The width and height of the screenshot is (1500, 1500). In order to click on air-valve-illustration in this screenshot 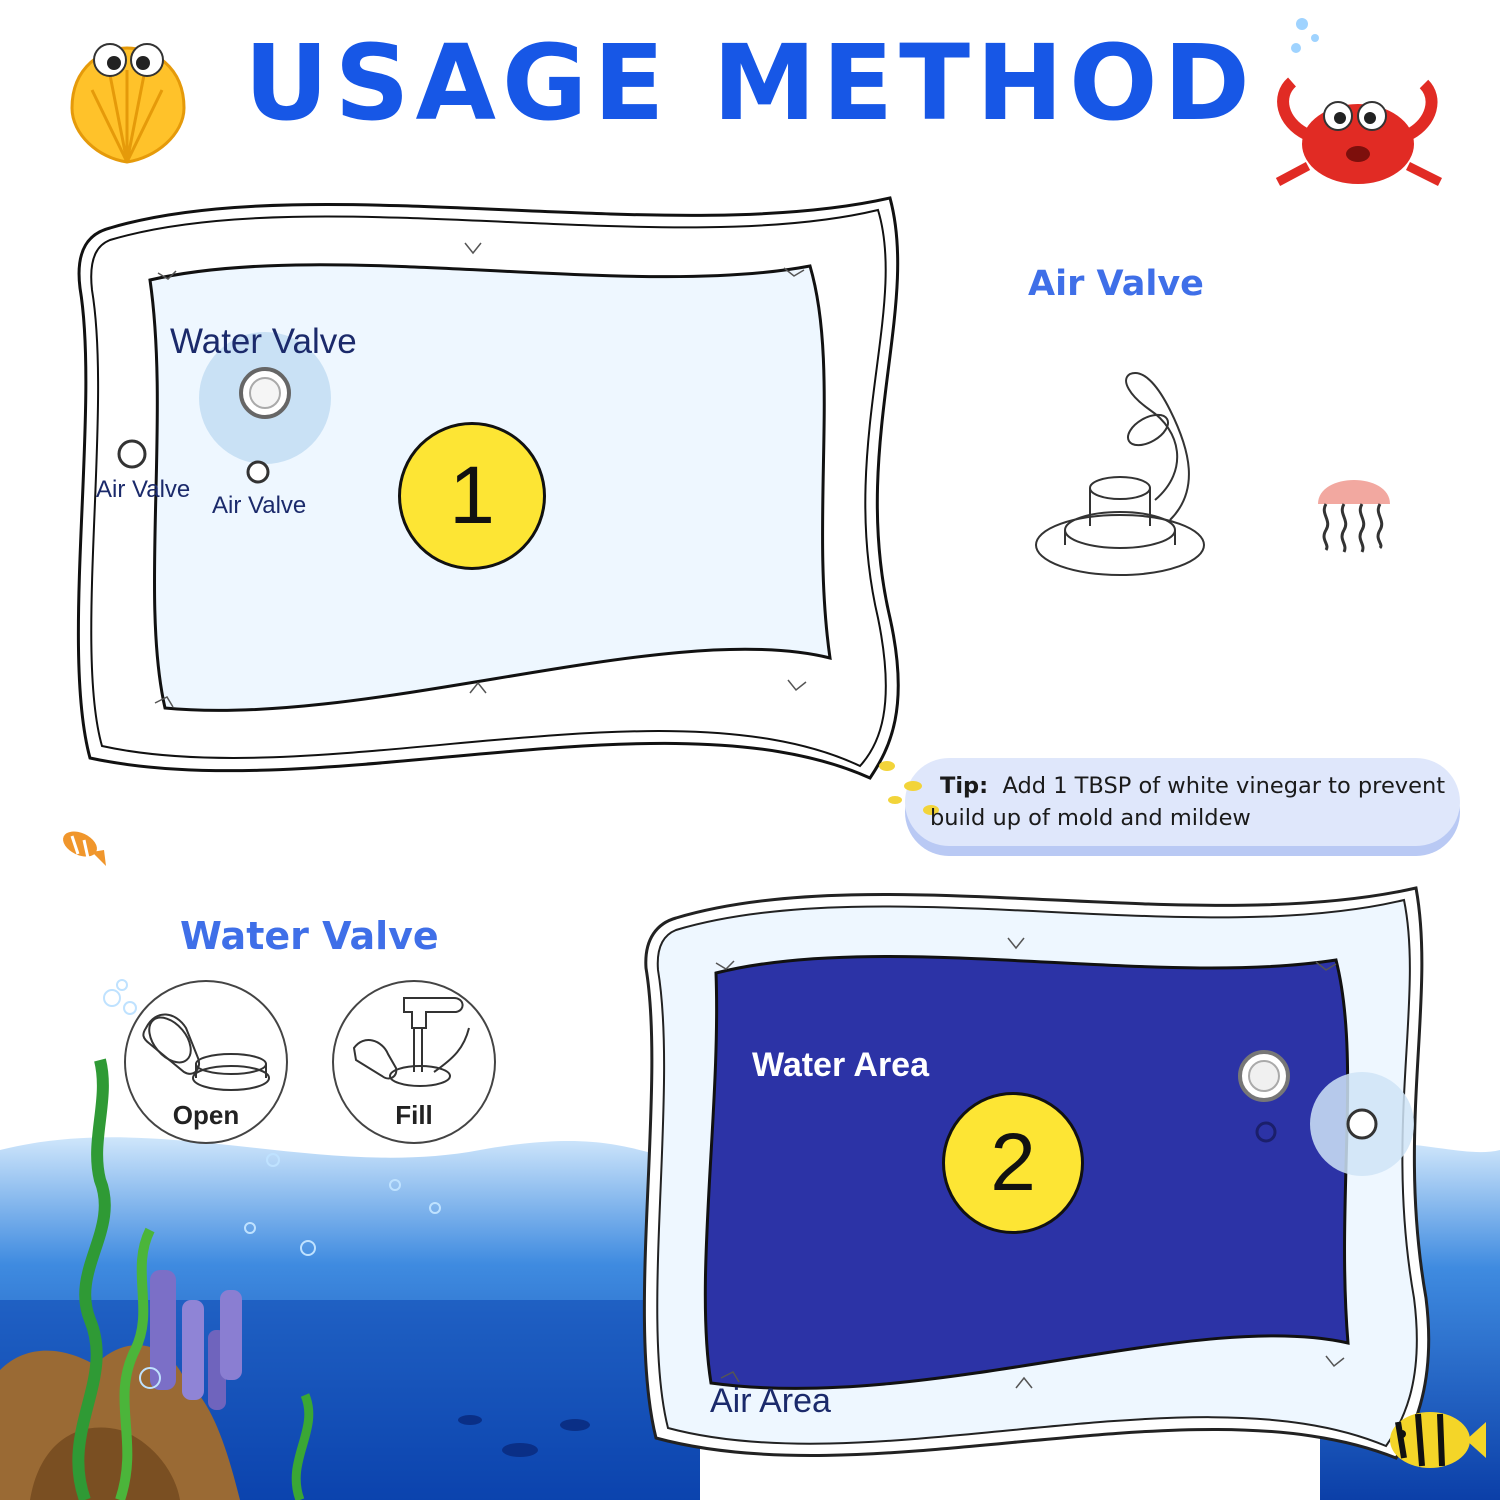, I will do `click(1120, 474)`.